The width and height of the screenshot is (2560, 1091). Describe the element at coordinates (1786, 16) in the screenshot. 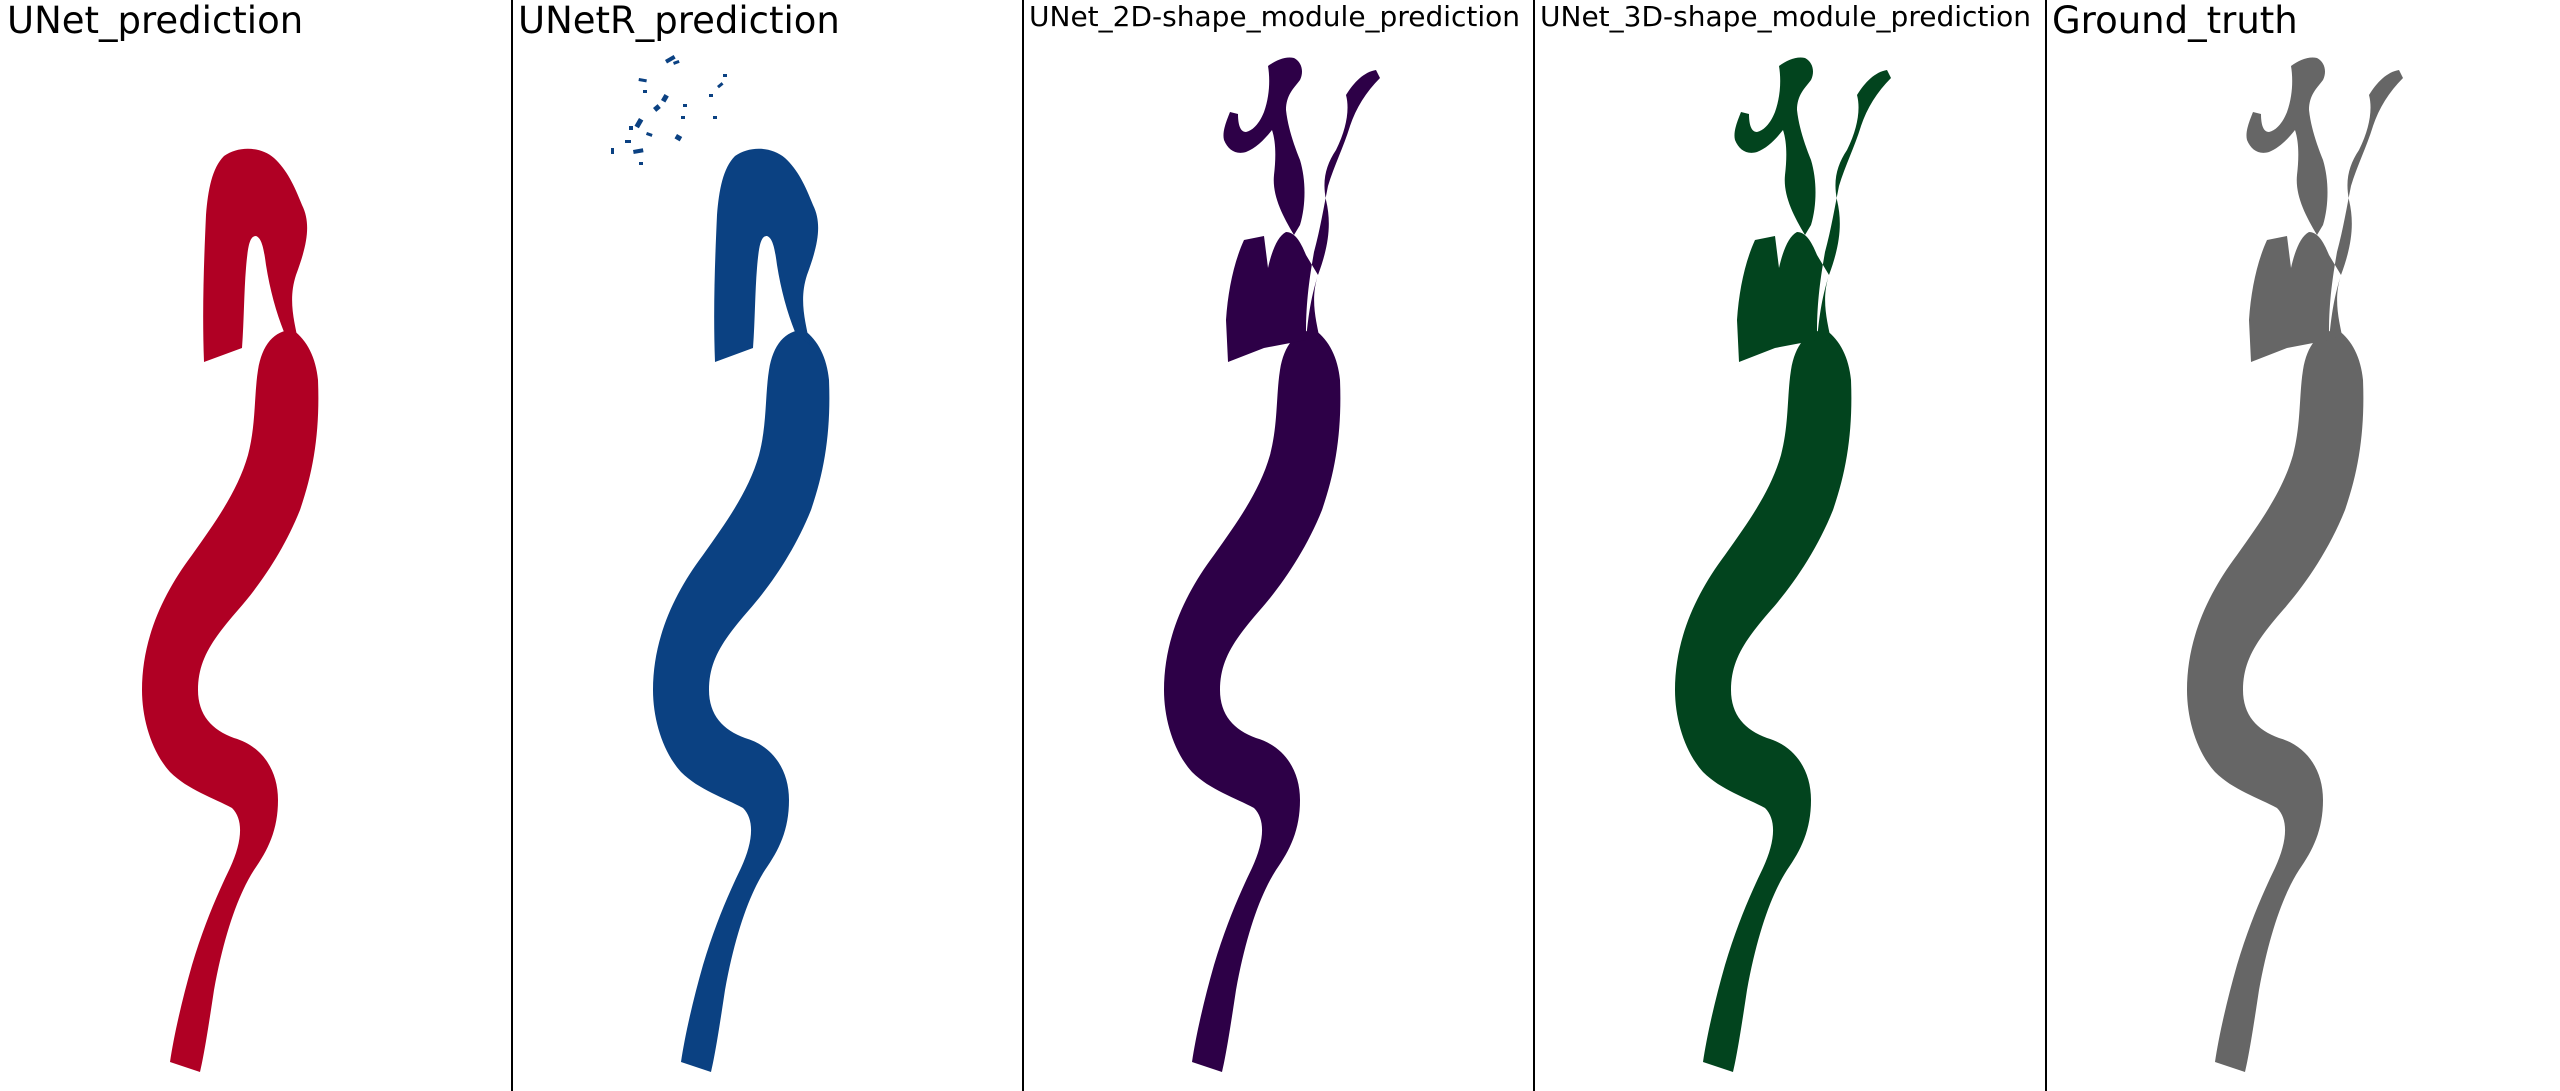

I see `panel-title: UNet_3D-shape_module_prediction` at that location.